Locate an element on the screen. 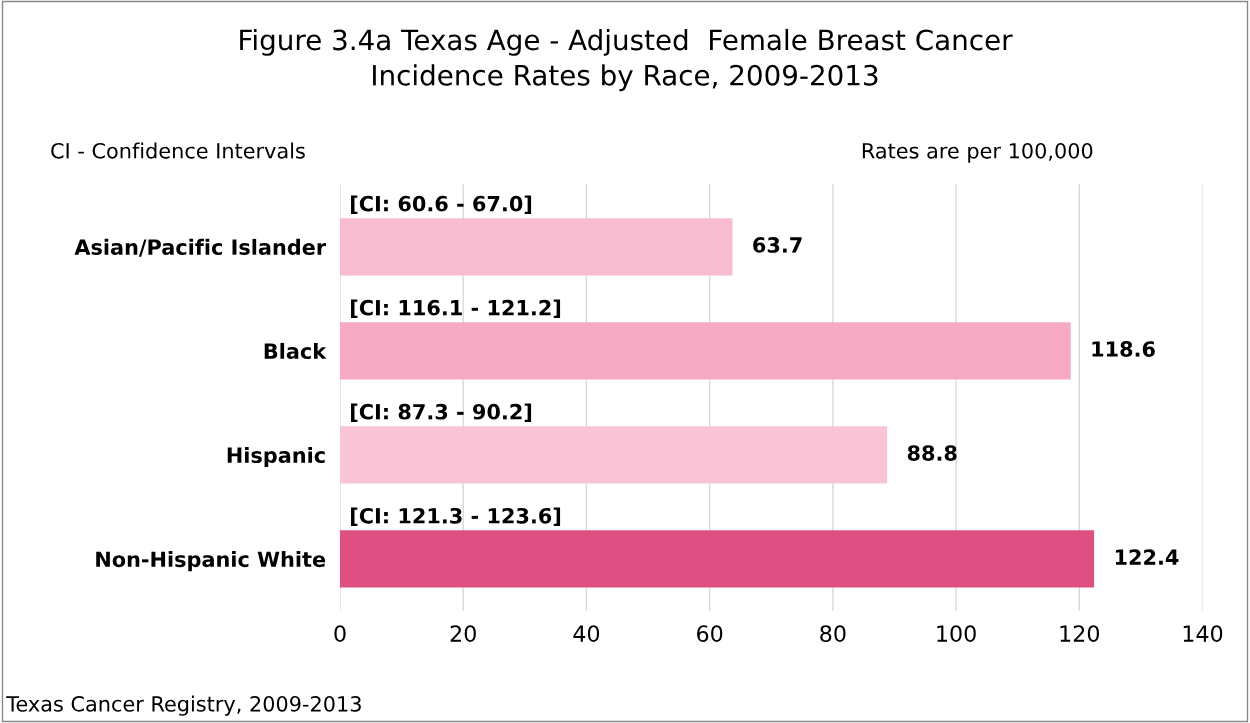 This screenshot has width=1250, height=723. x-tick-label: 20 is located at coordinates (463, 634).